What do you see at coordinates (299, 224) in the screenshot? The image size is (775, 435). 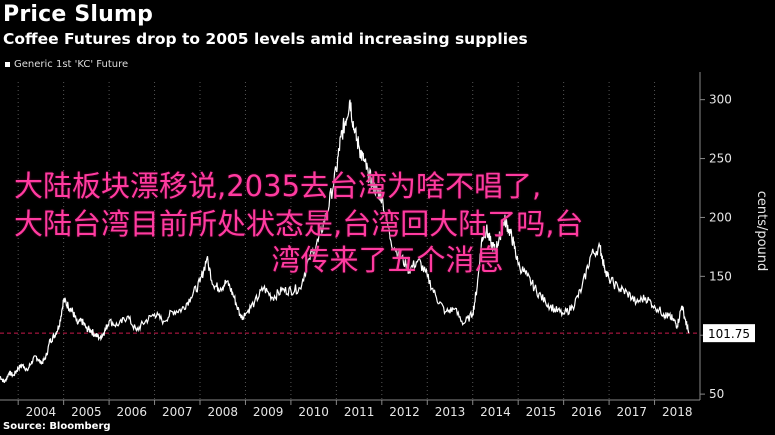 I see `overlay-text-line2: 大陆台湾目前所处状态是,台湾回大陆了吗,台` at bounding box center [299, 224].